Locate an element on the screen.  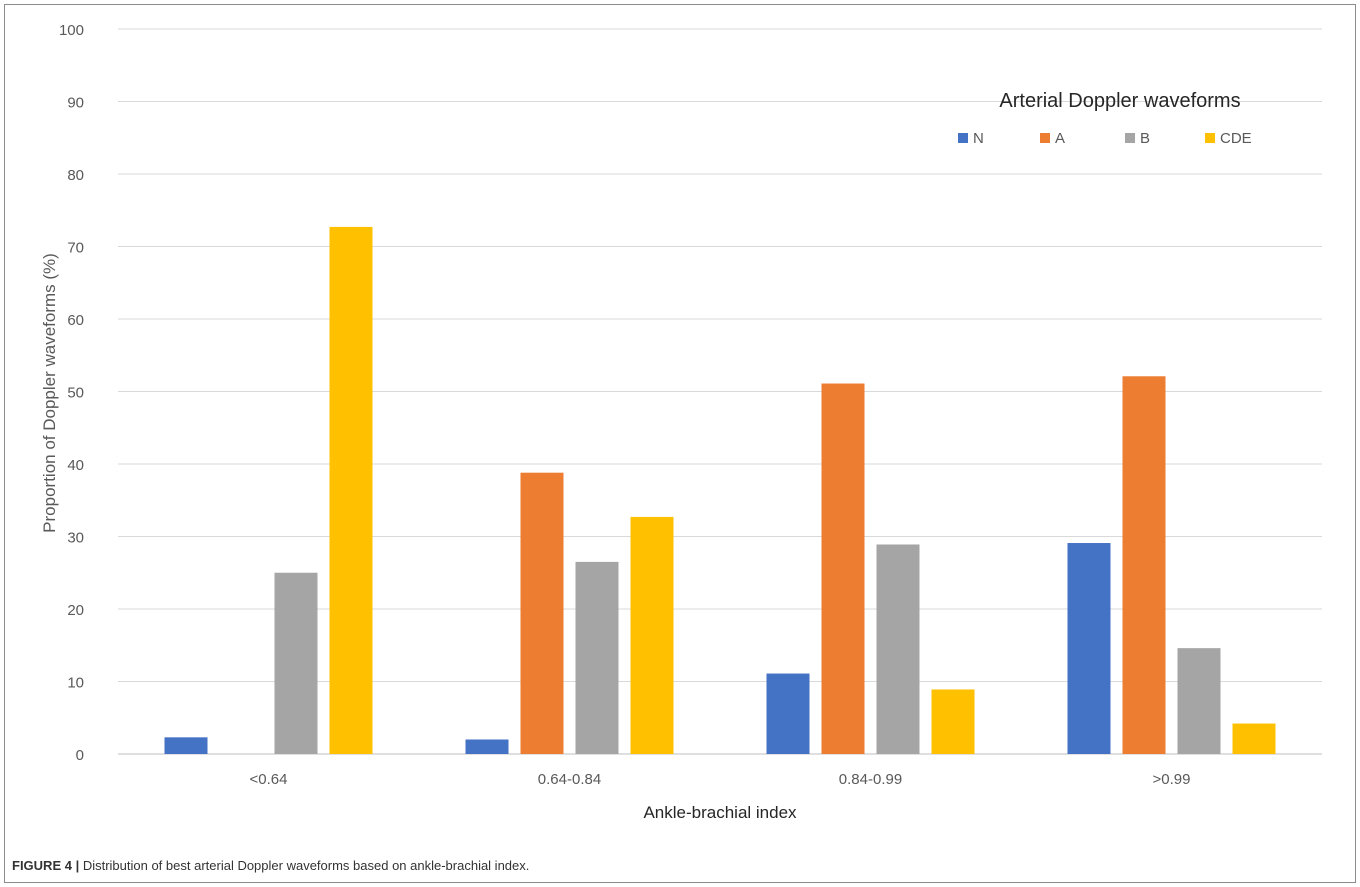
y-tick-label: 80 is located at coordinates (75, 175).